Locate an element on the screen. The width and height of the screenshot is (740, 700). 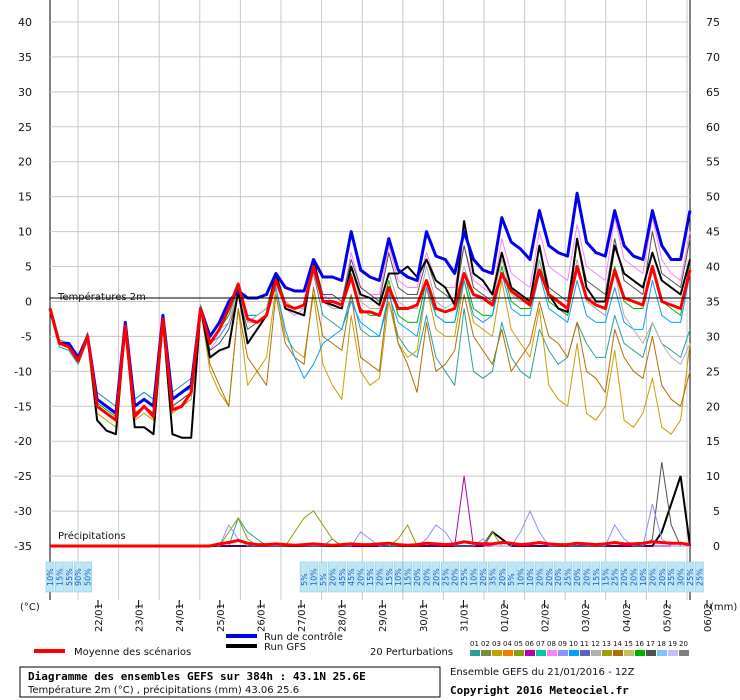
probability-label: 35% is located at coordinates (492, 577).